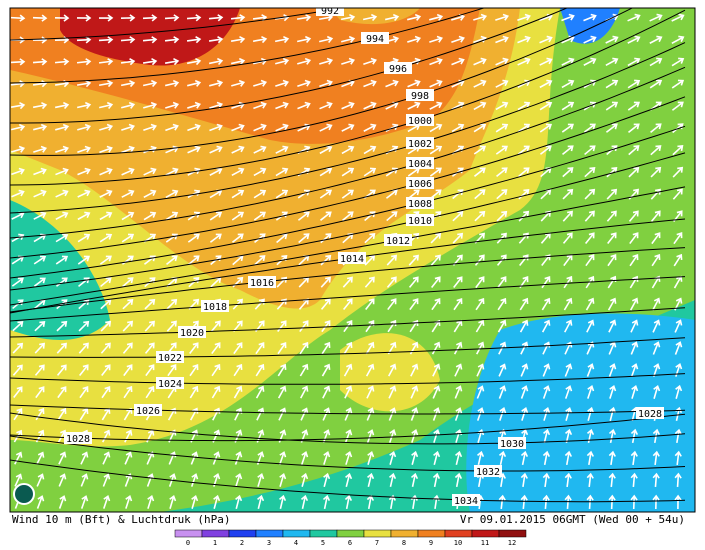  I want to click on isobar-label: 998, so click(420, 96).